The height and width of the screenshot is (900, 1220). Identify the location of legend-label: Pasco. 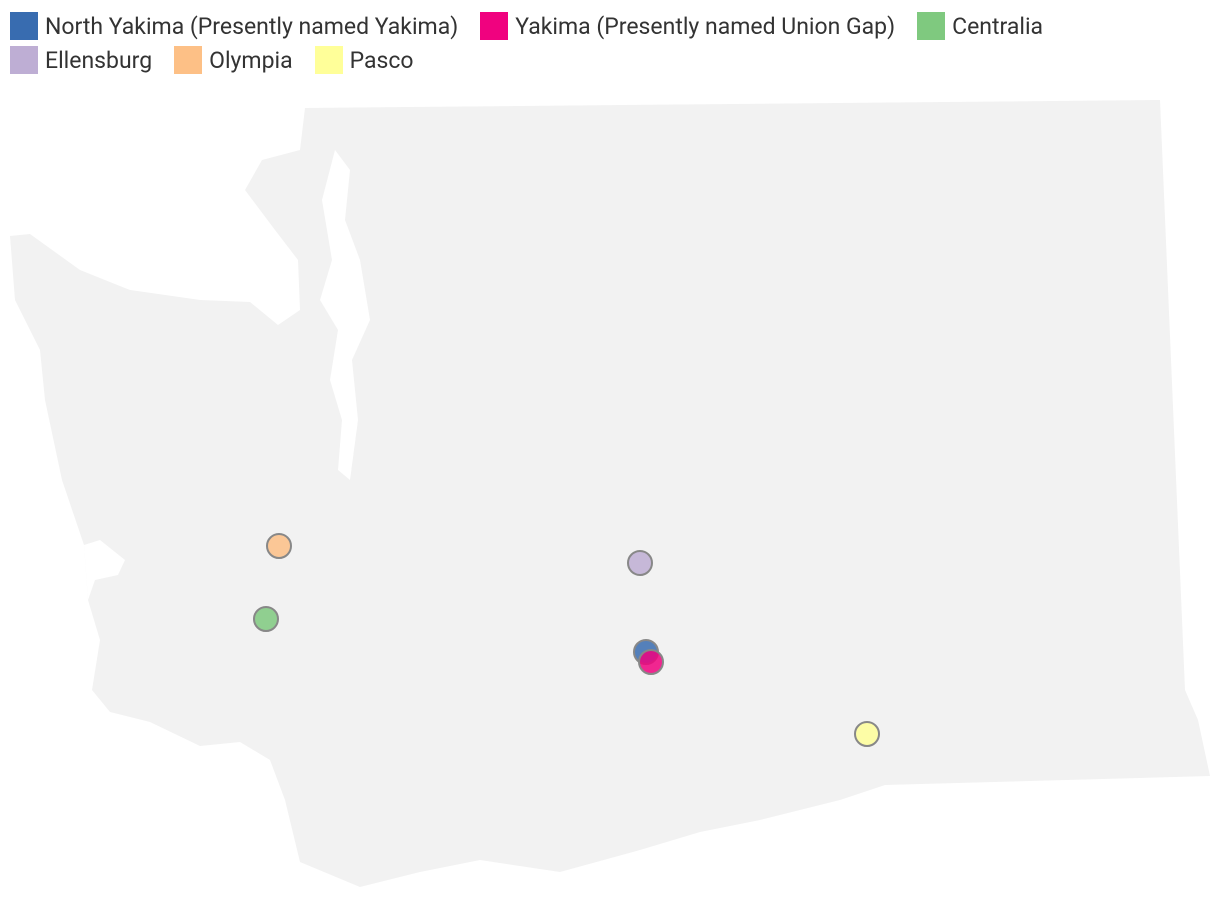
(381, 60).